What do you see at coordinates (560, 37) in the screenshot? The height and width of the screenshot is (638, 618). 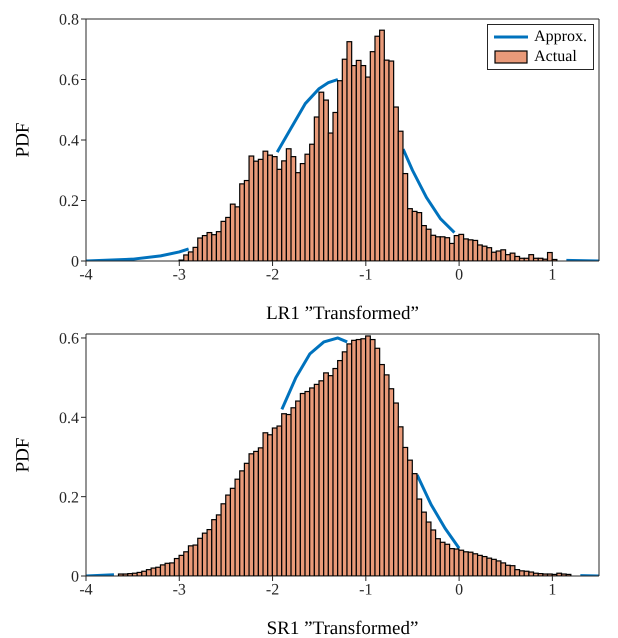 I see `legend-label: Approx.` at bounding box center [560, 37].